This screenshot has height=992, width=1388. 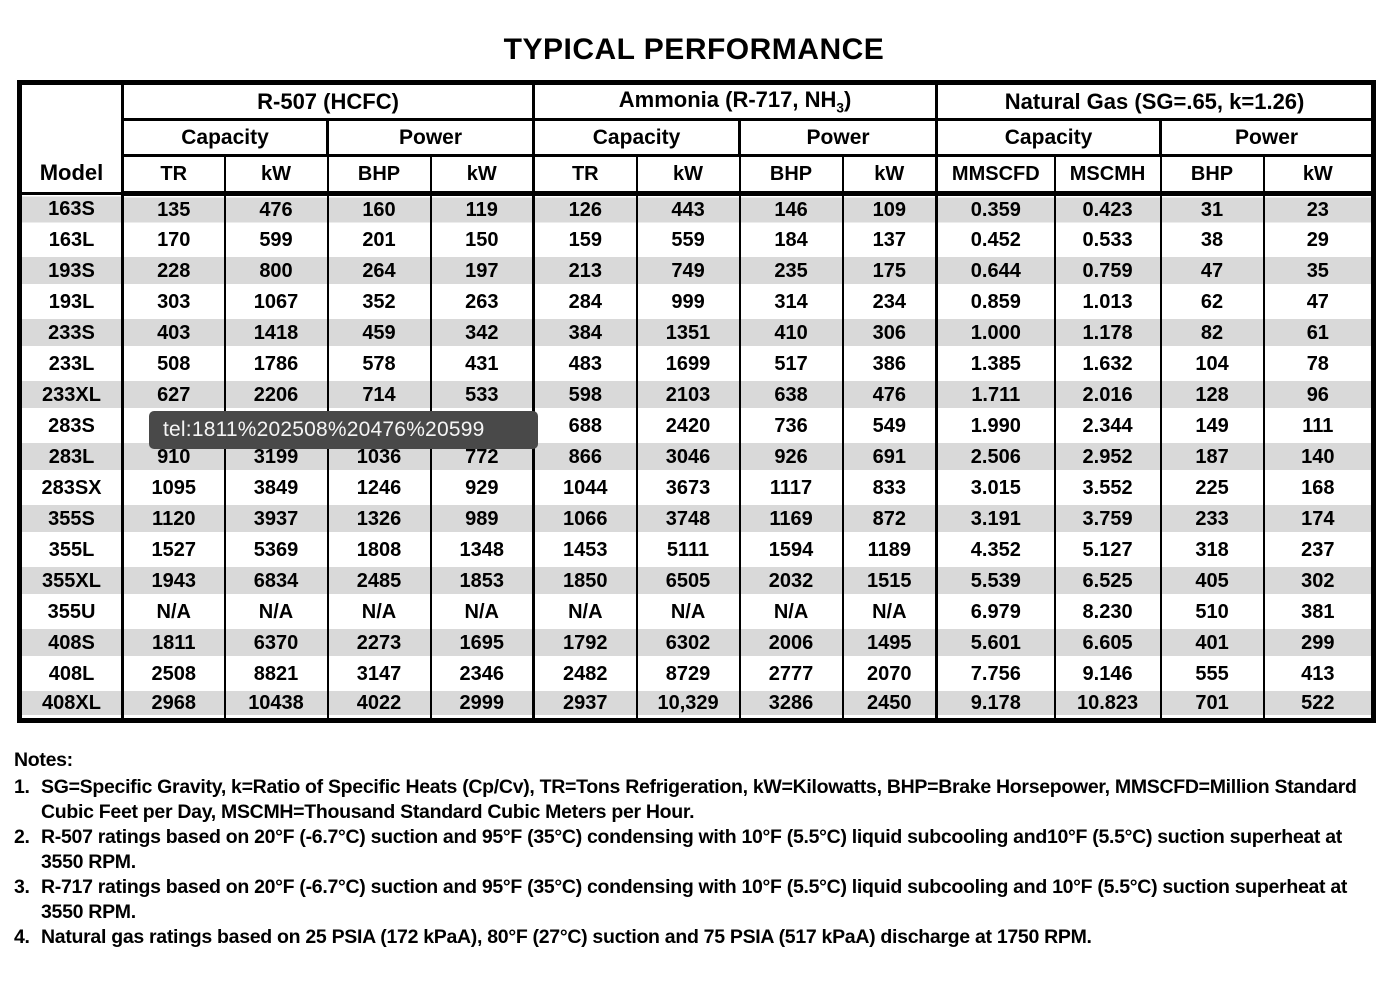 What do you see at coordinates (584, 643) in the screenshot?
I see `value-cell: 1792` at bounding box center [584, 643].